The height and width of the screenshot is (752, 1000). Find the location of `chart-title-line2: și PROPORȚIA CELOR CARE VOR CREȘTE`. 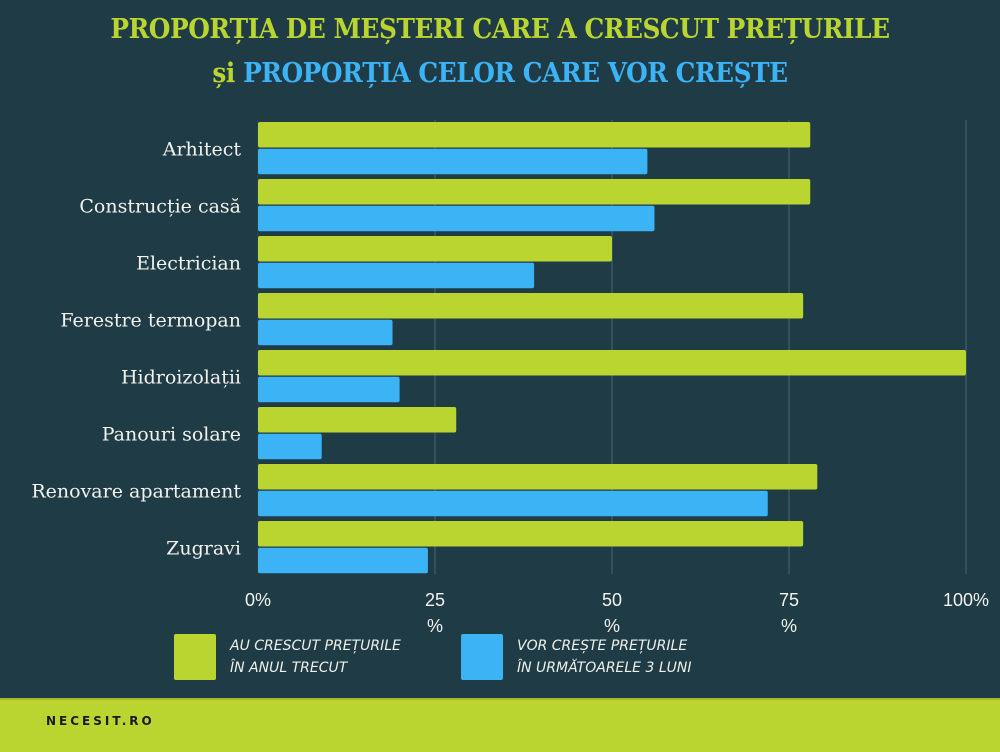

chart-title-line2: și PROPORȚIA CELOR CARE VOR CREȘTE is located at coordinates (500, 73).